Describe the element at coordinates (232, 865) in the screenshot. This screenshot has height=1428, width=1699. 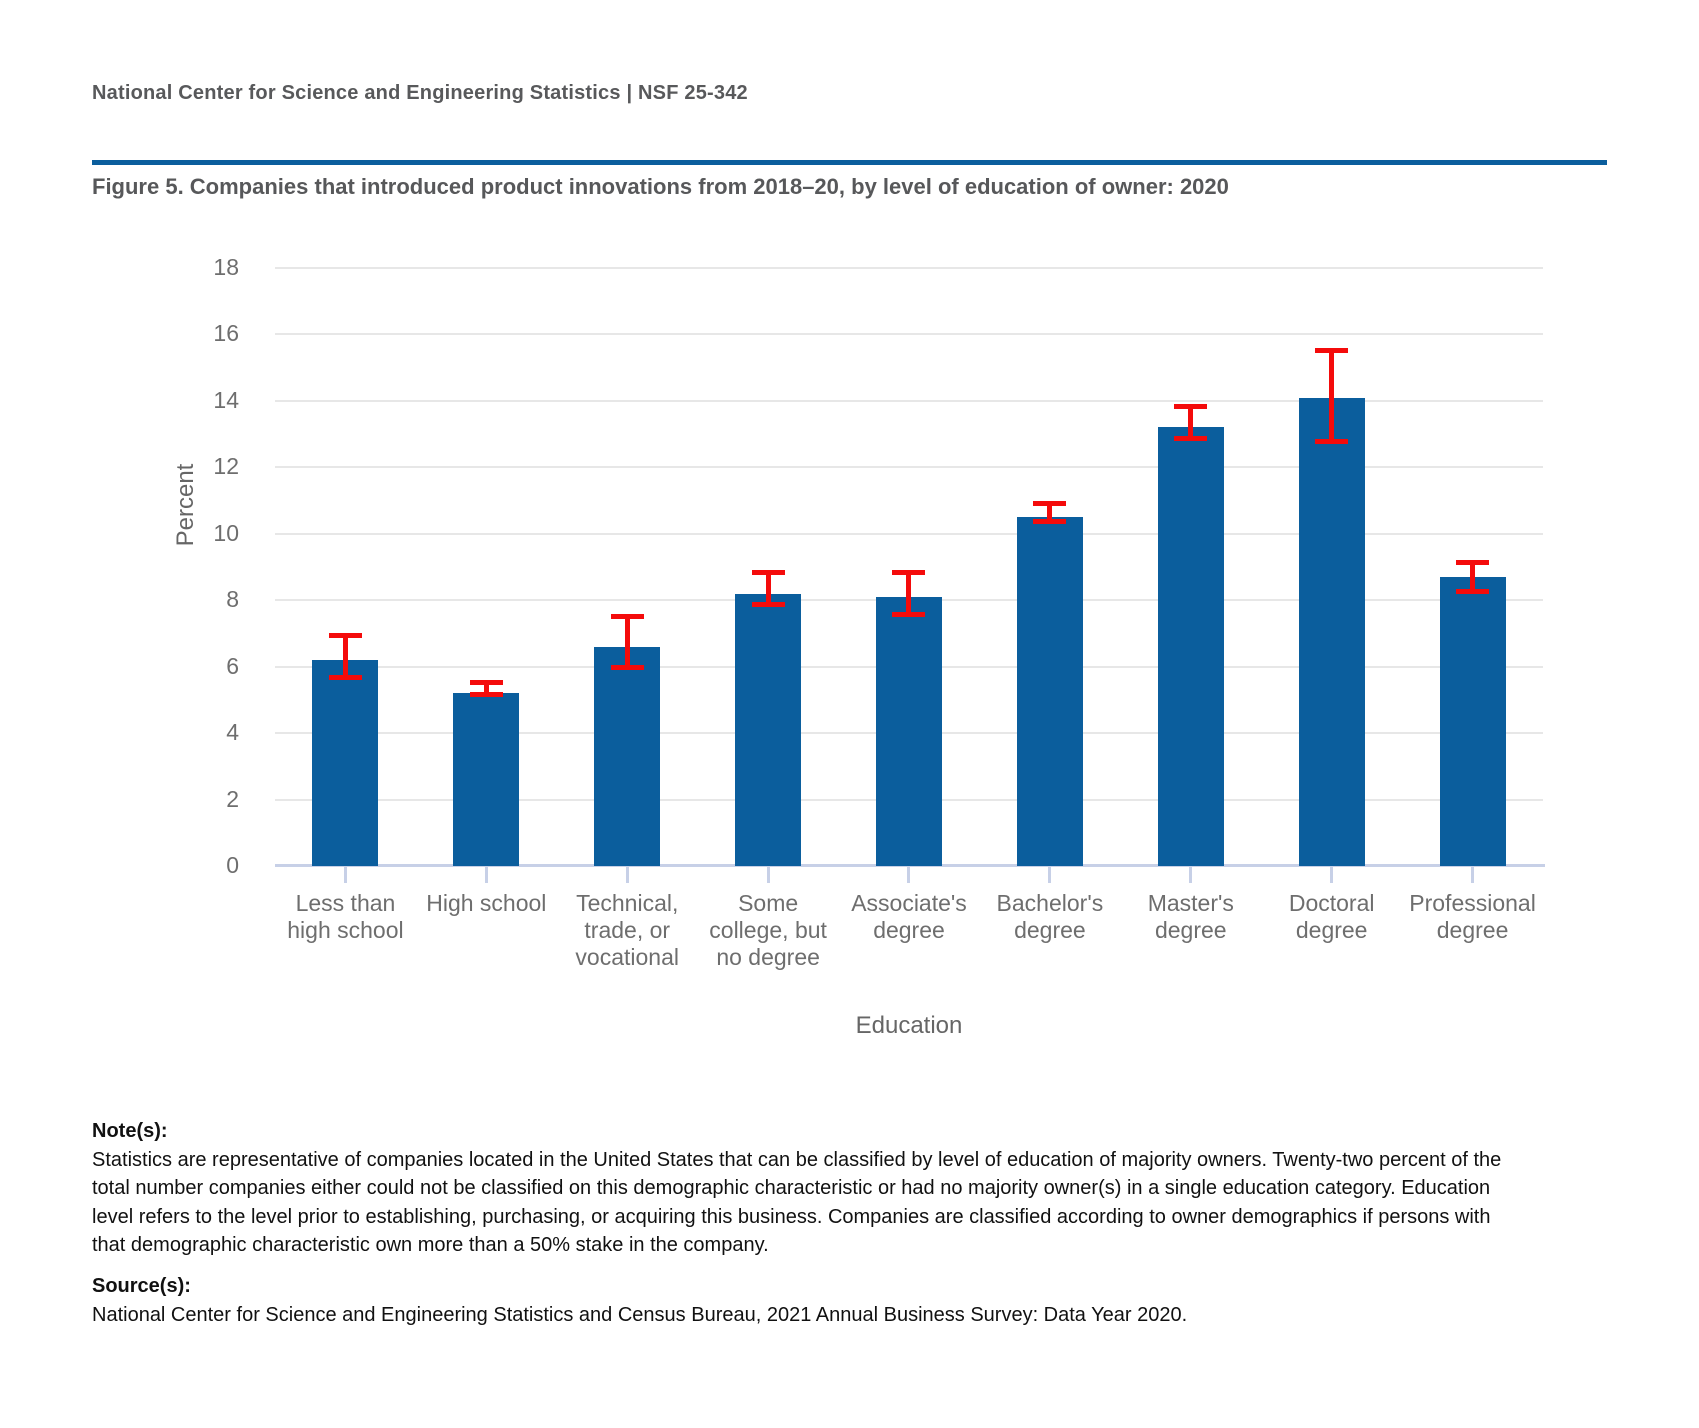
I see `y-tick-label: 0` at that location.